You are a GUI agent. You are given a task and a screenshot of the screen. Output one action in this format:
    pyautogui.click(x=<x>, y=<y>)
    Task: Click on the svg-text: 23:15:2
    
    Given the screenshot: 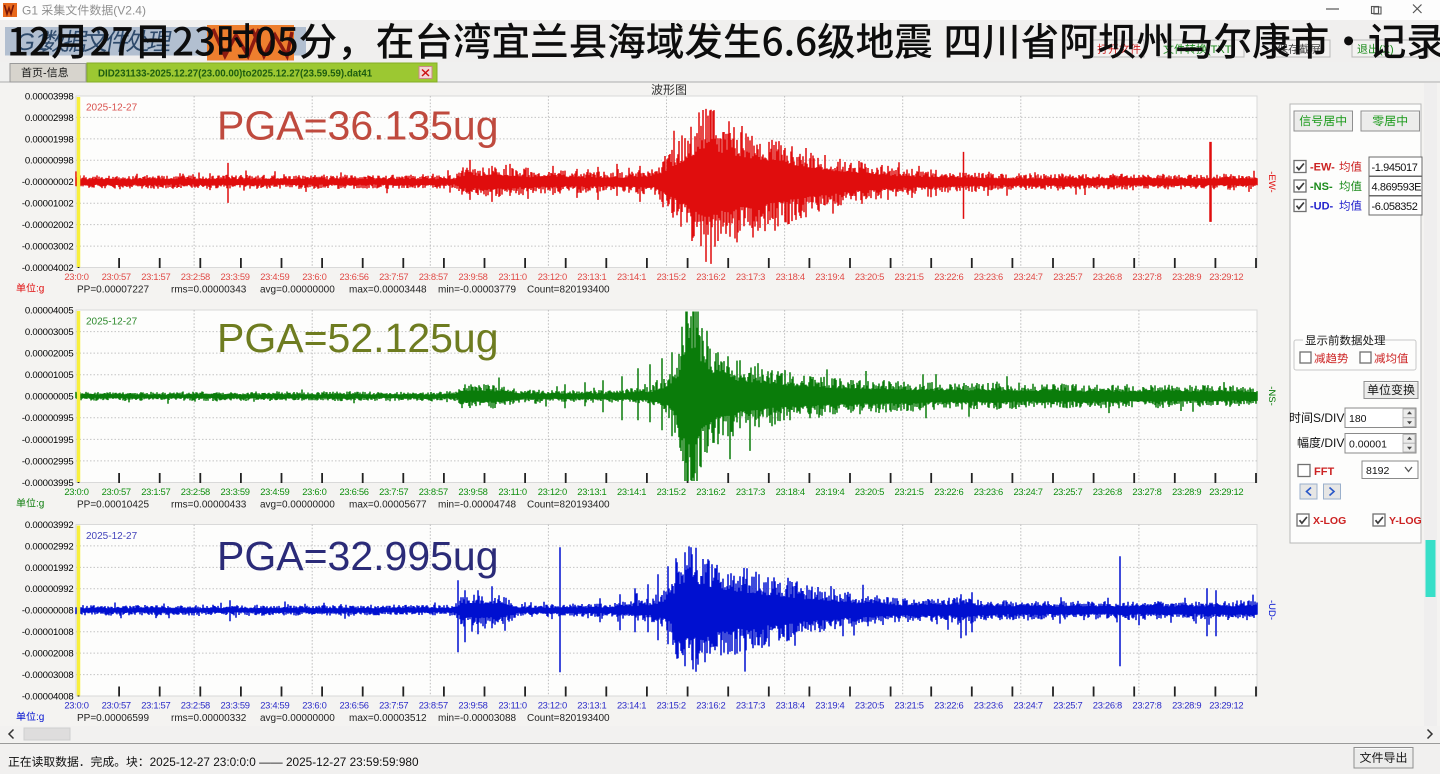 What is the action you would take?
    pyautogui.click(x=671, y=491)
    